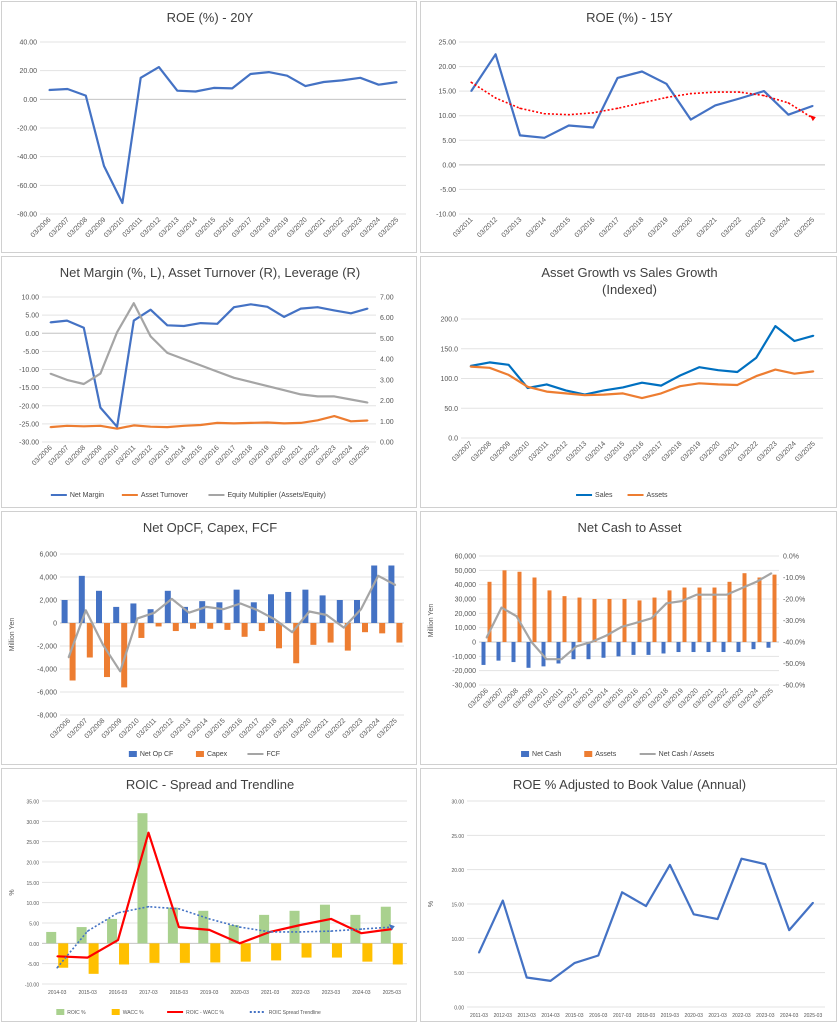 Image resolution: width=839 pixels, height=1024 pixels. I want to click on x-tick-label: 03/2025, so click(388, 227).